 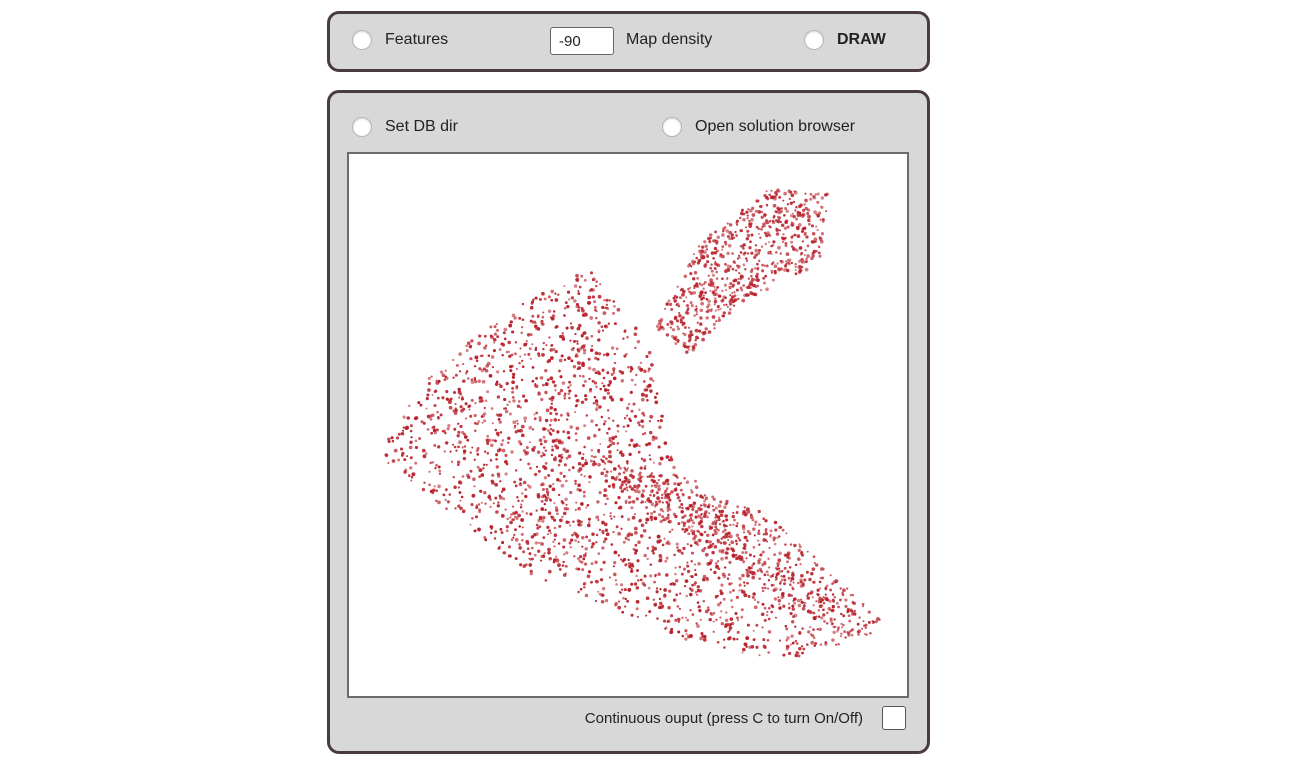 I want to click on features-option: Features, so click(x=400, y=40).